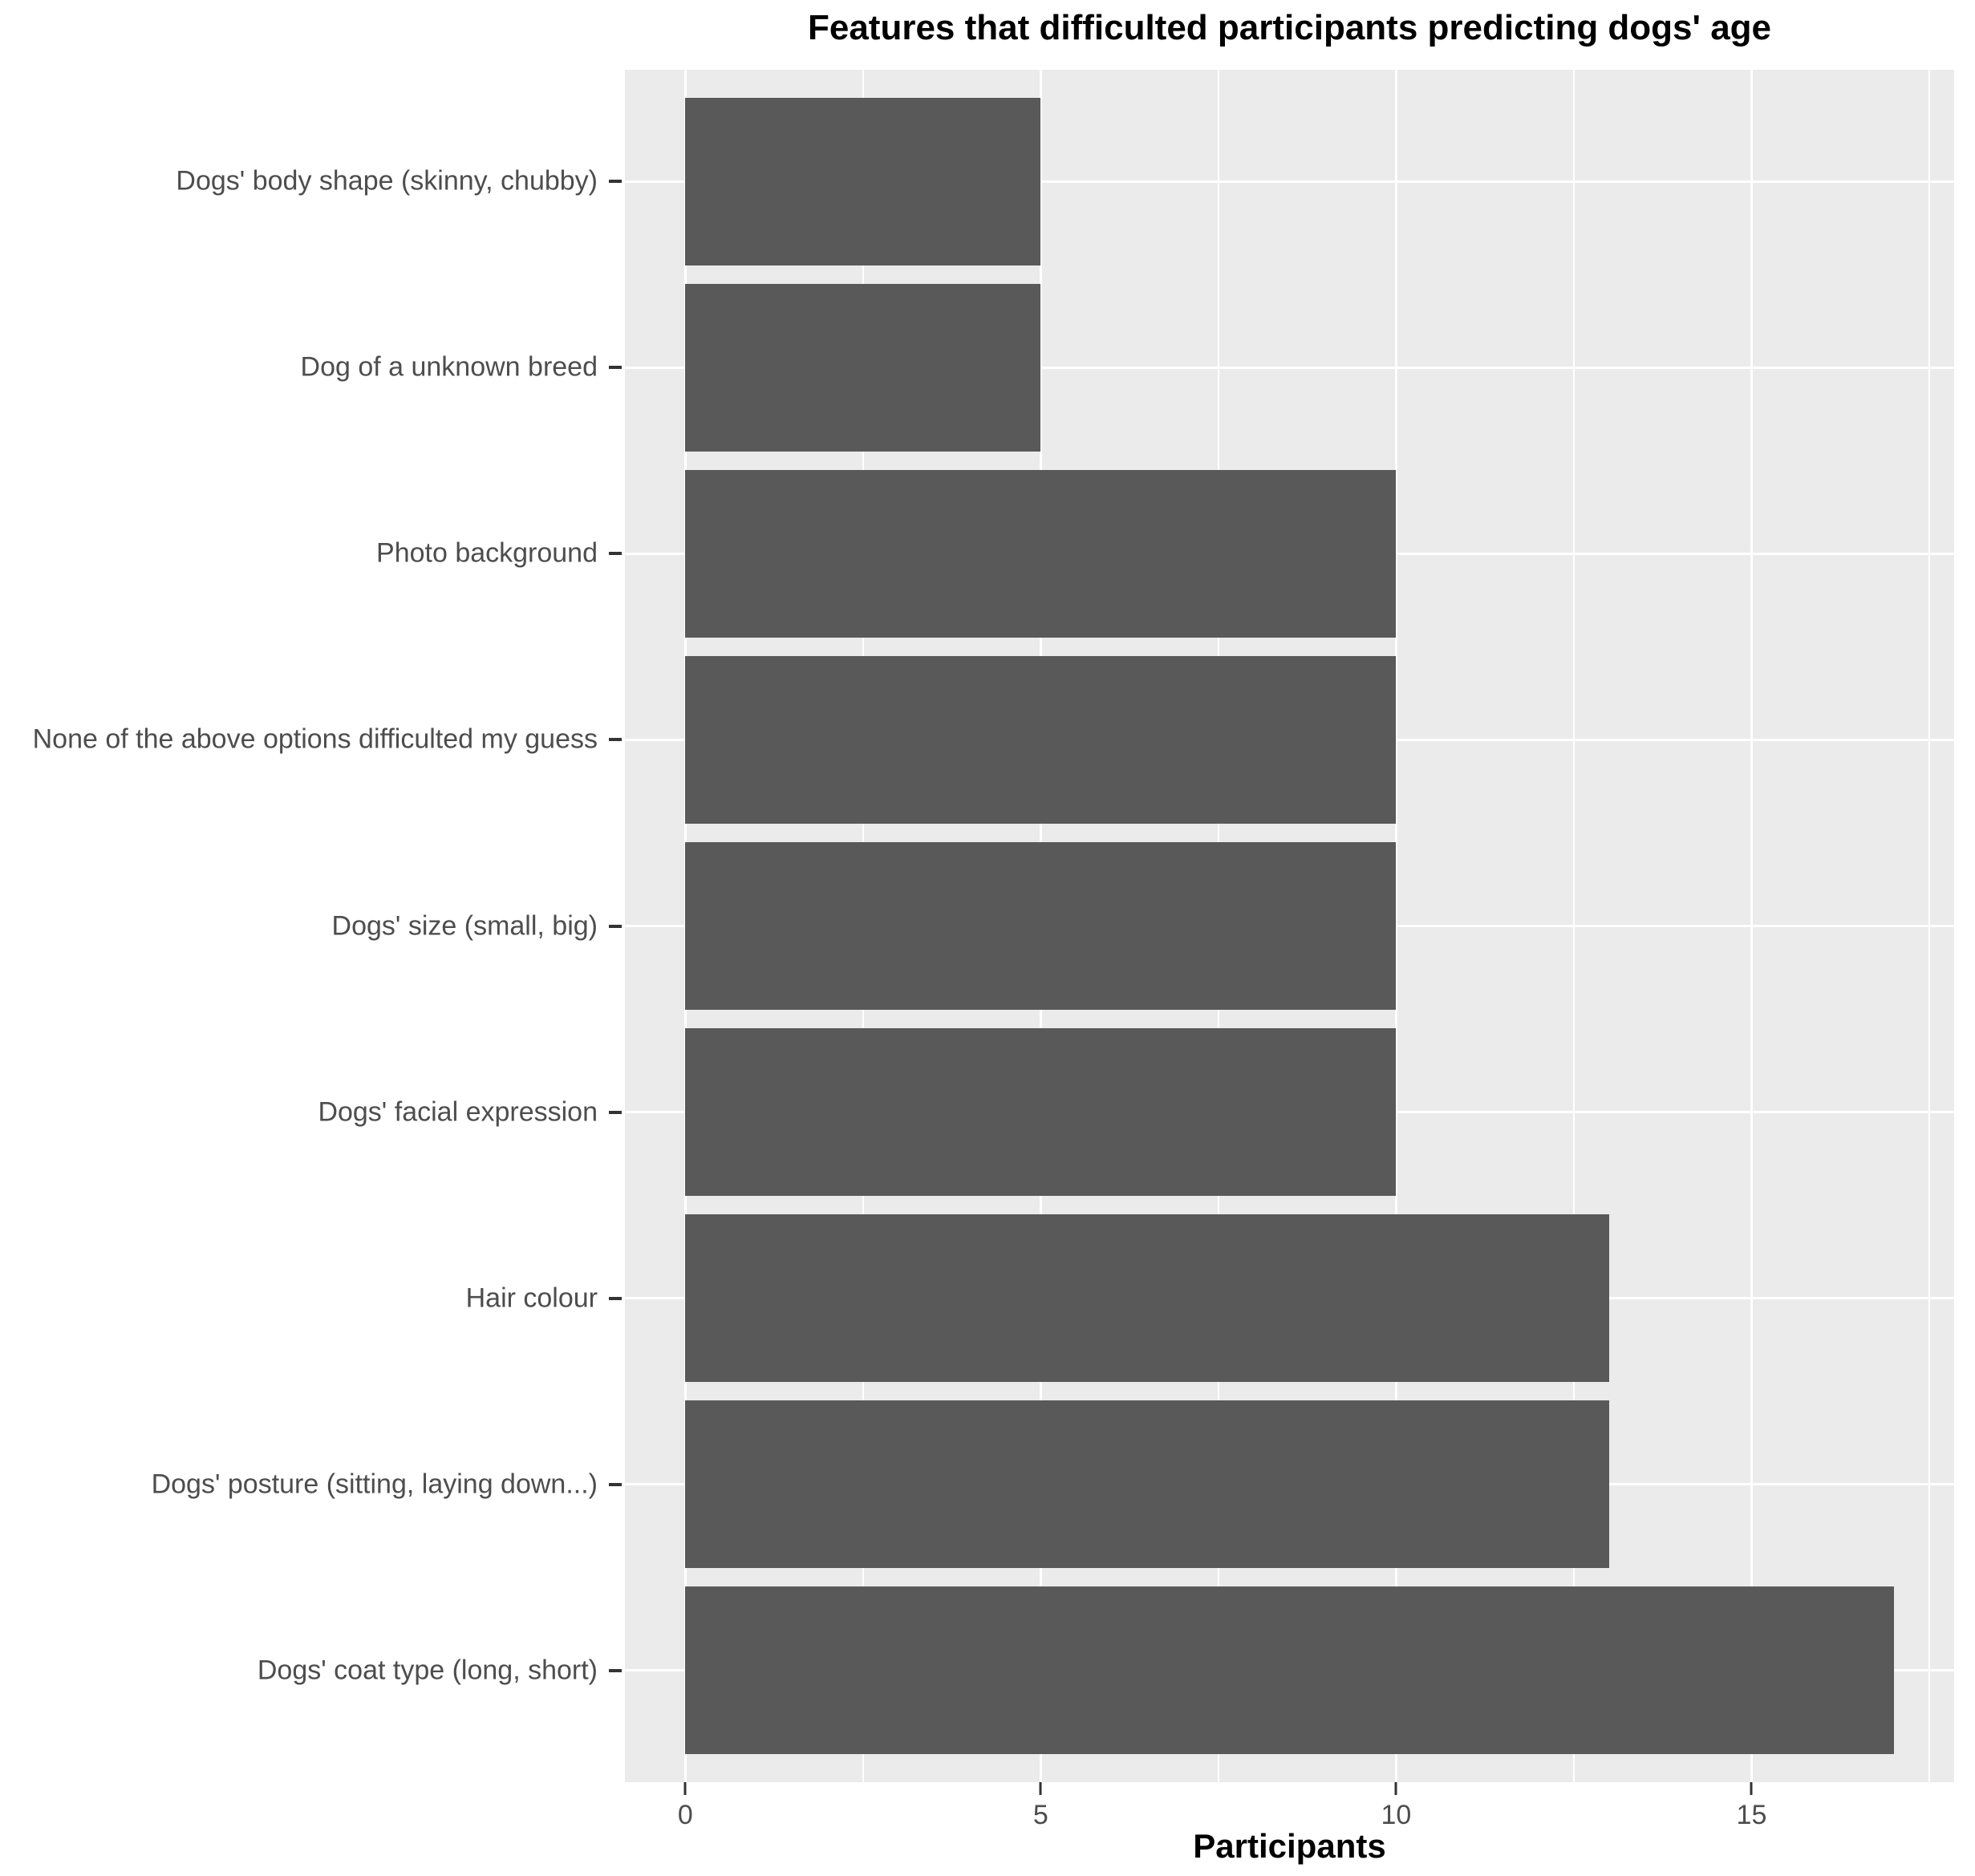 The height and width of the screenshot is (1876, 1975). I want to click on x-axis-title: Participants, so click(1289, 1846).